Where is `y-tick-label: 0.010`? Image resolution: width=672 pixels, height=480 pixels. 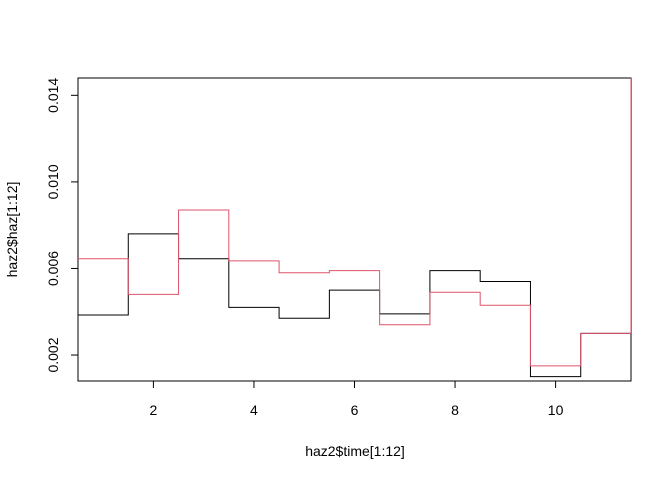
y-tick-label: 0.010 is located at coordinates (53, 181).